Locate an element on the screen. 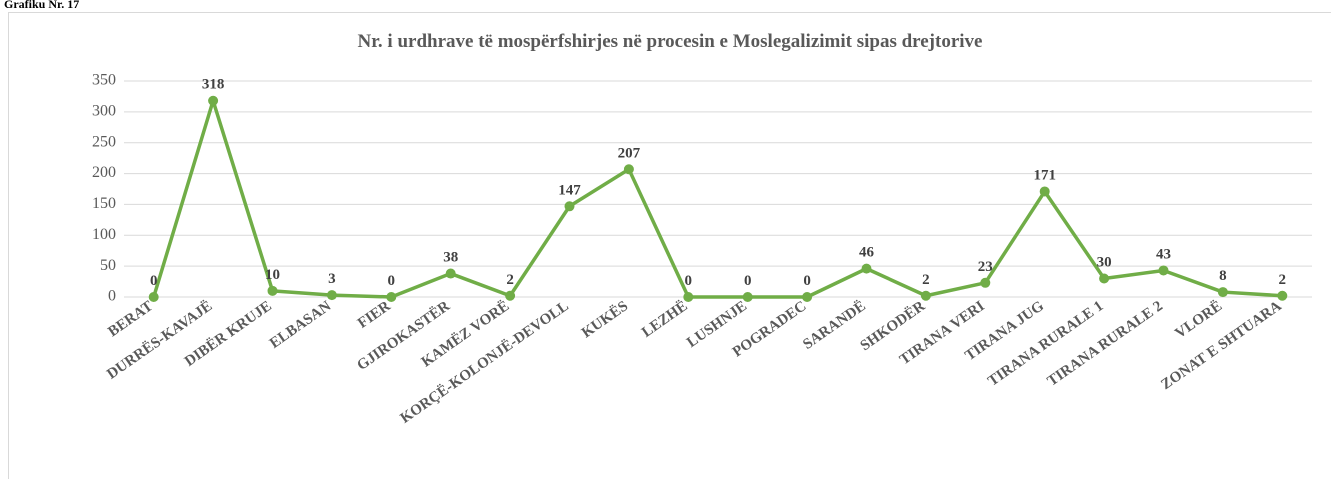 This screenshot has width=1331, height=479. x-tick-label: VLORË is located at coordinates (1198, 320).